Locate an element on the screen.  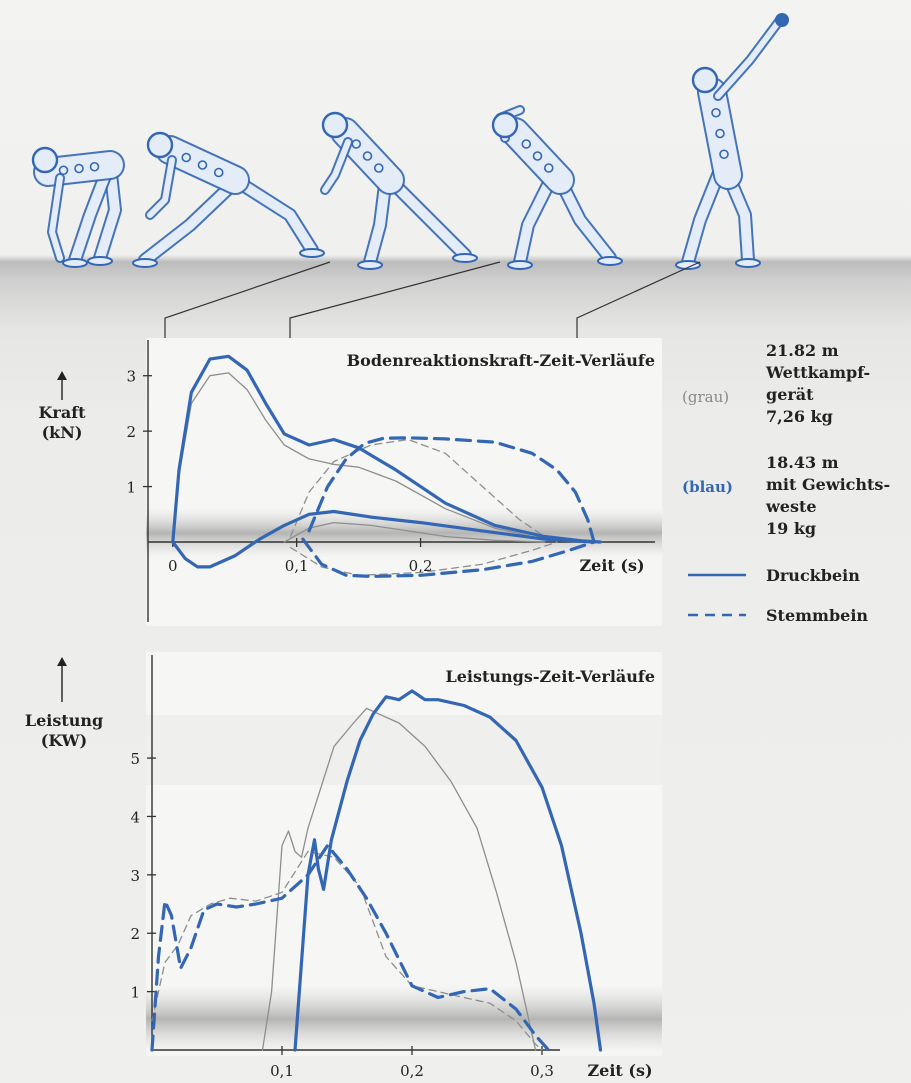
force-chart-title: Bodenreaktionskraft-Zeit-Verläufe is located at coordinates (501, 360).